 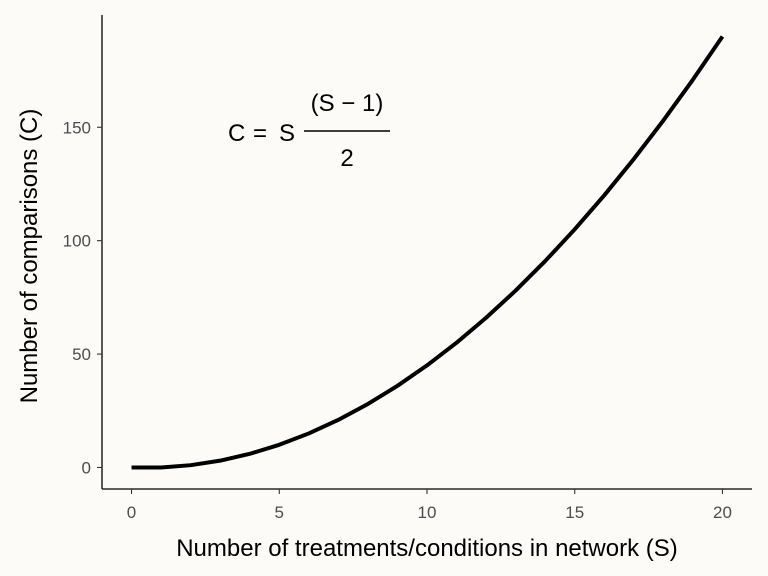 What do you see at coordinates (309, 131) in the screenshot?
I see `formula-annotation: C = S (S − 1) 2` at bounding box center [309, 131].